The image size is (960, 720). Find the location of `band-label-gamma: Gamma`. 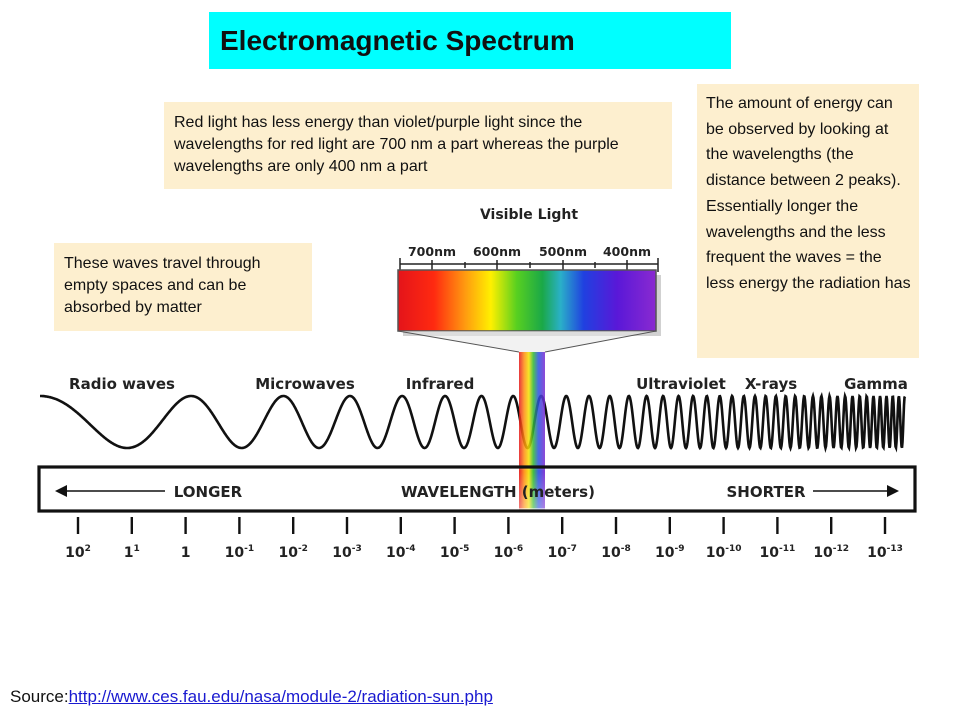

band-label-gamma: Gamma is located at coordinates (876, 384).